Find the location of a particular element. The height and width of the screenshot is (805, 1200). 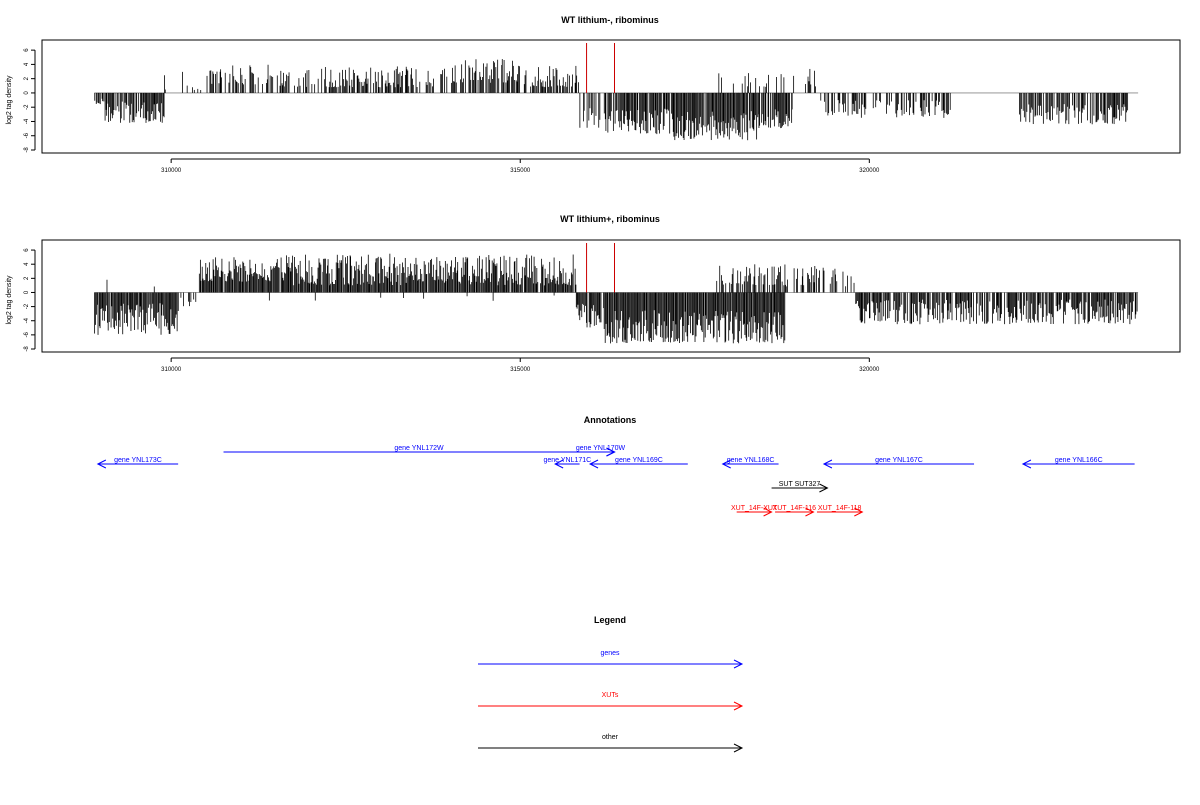

annotation-feature: gene YNL168C is located at coordinates (750, 463).